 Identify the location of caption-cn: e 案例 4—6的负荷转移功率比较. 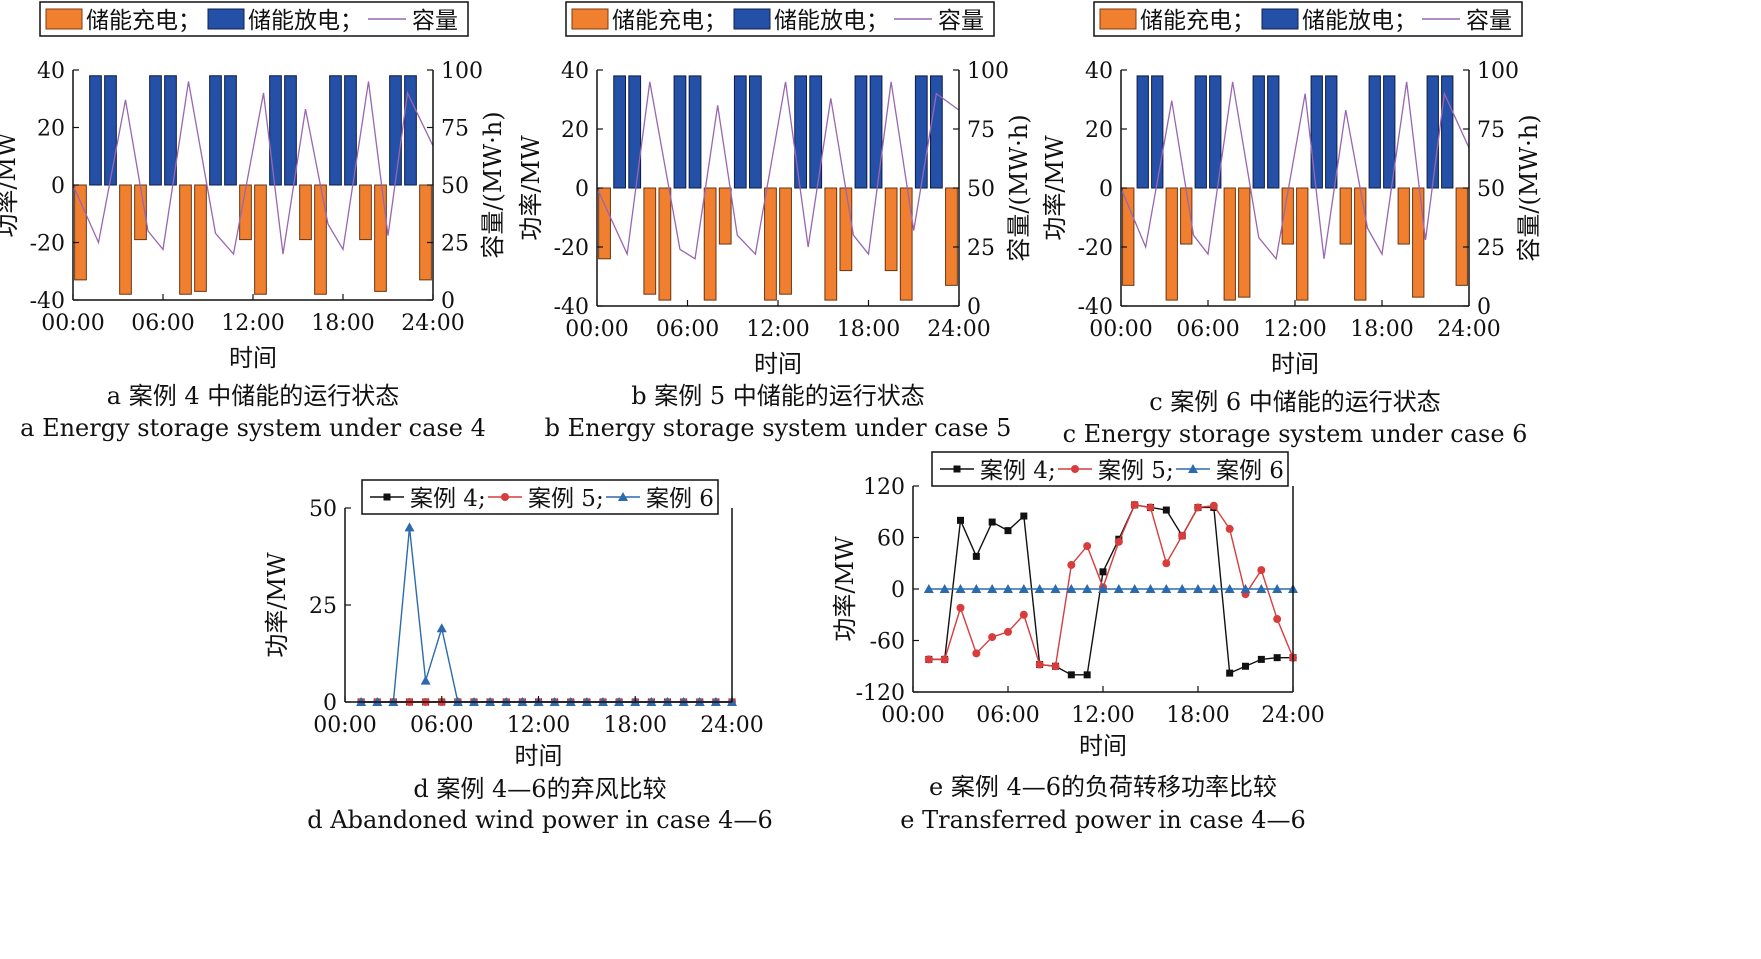
(1103, 787).